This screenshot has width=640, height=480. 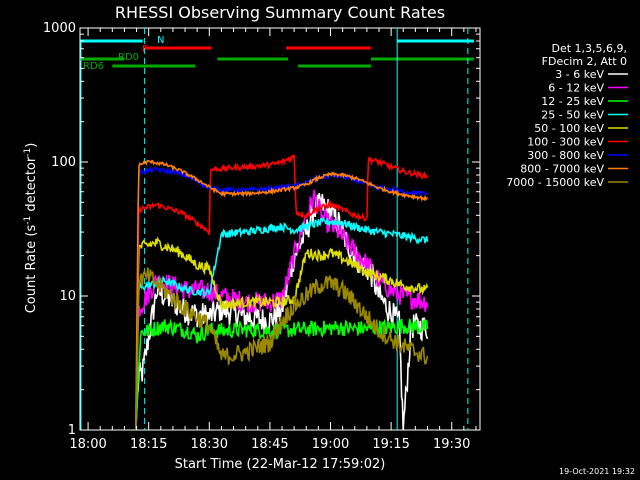 What do you see at coordinates (555, 182) in the screenshot?
I see `legend-entry: 7000 - 15000 keV` at bounding box center [555, 182].